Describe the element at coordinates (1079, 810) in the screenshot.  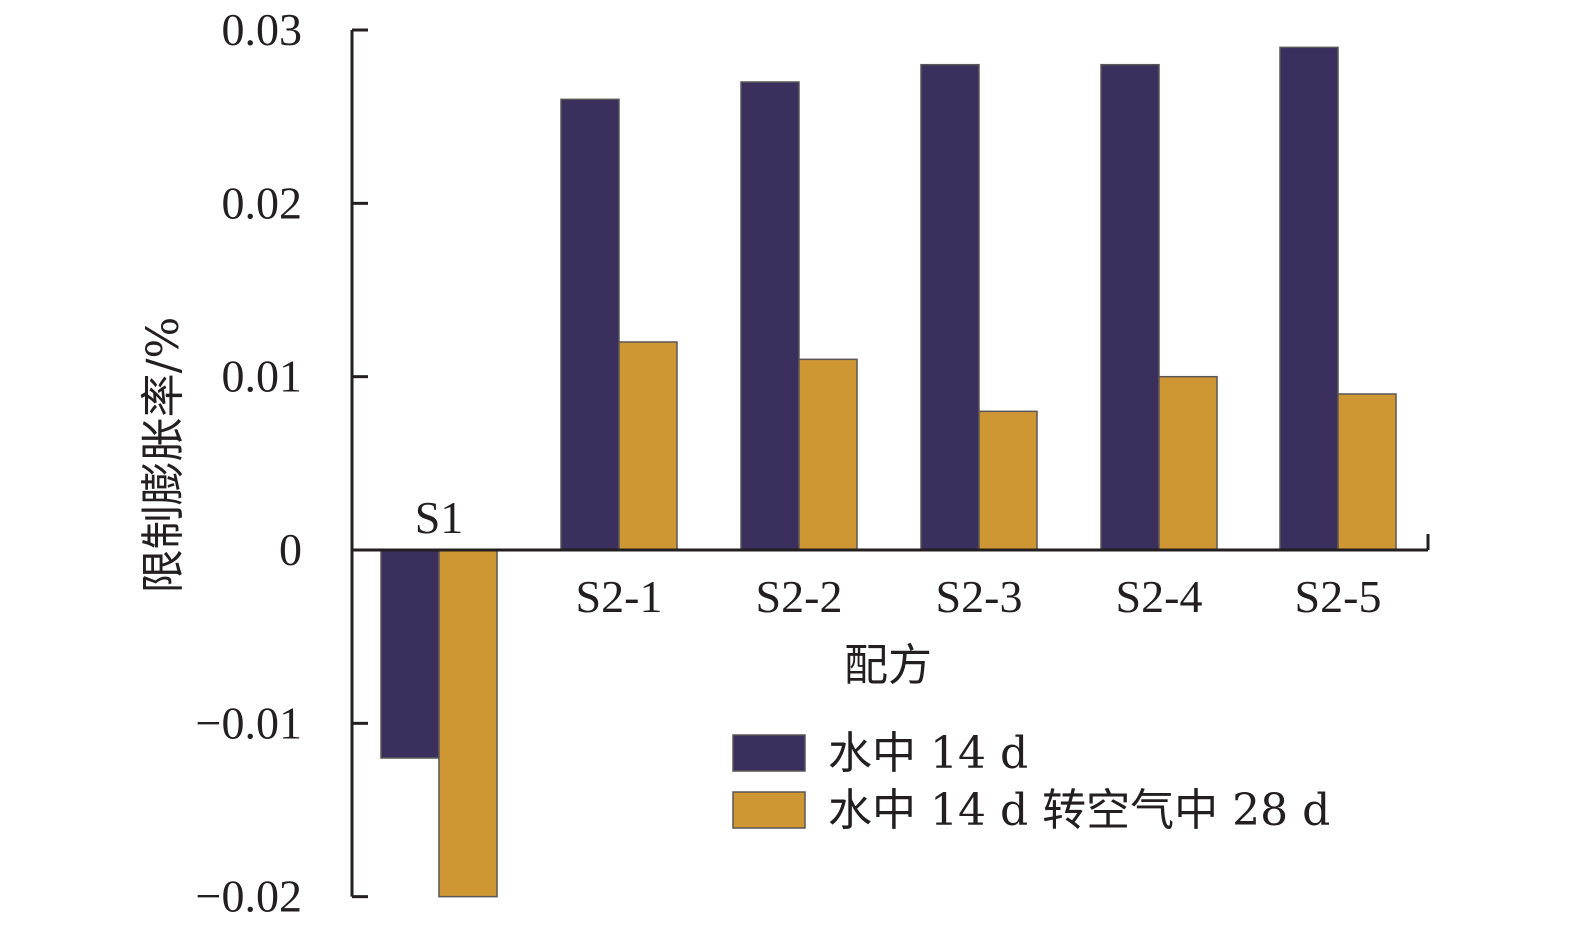
I see `legend-label-2: 水中 14 d 转空气中 28 d` at that location.